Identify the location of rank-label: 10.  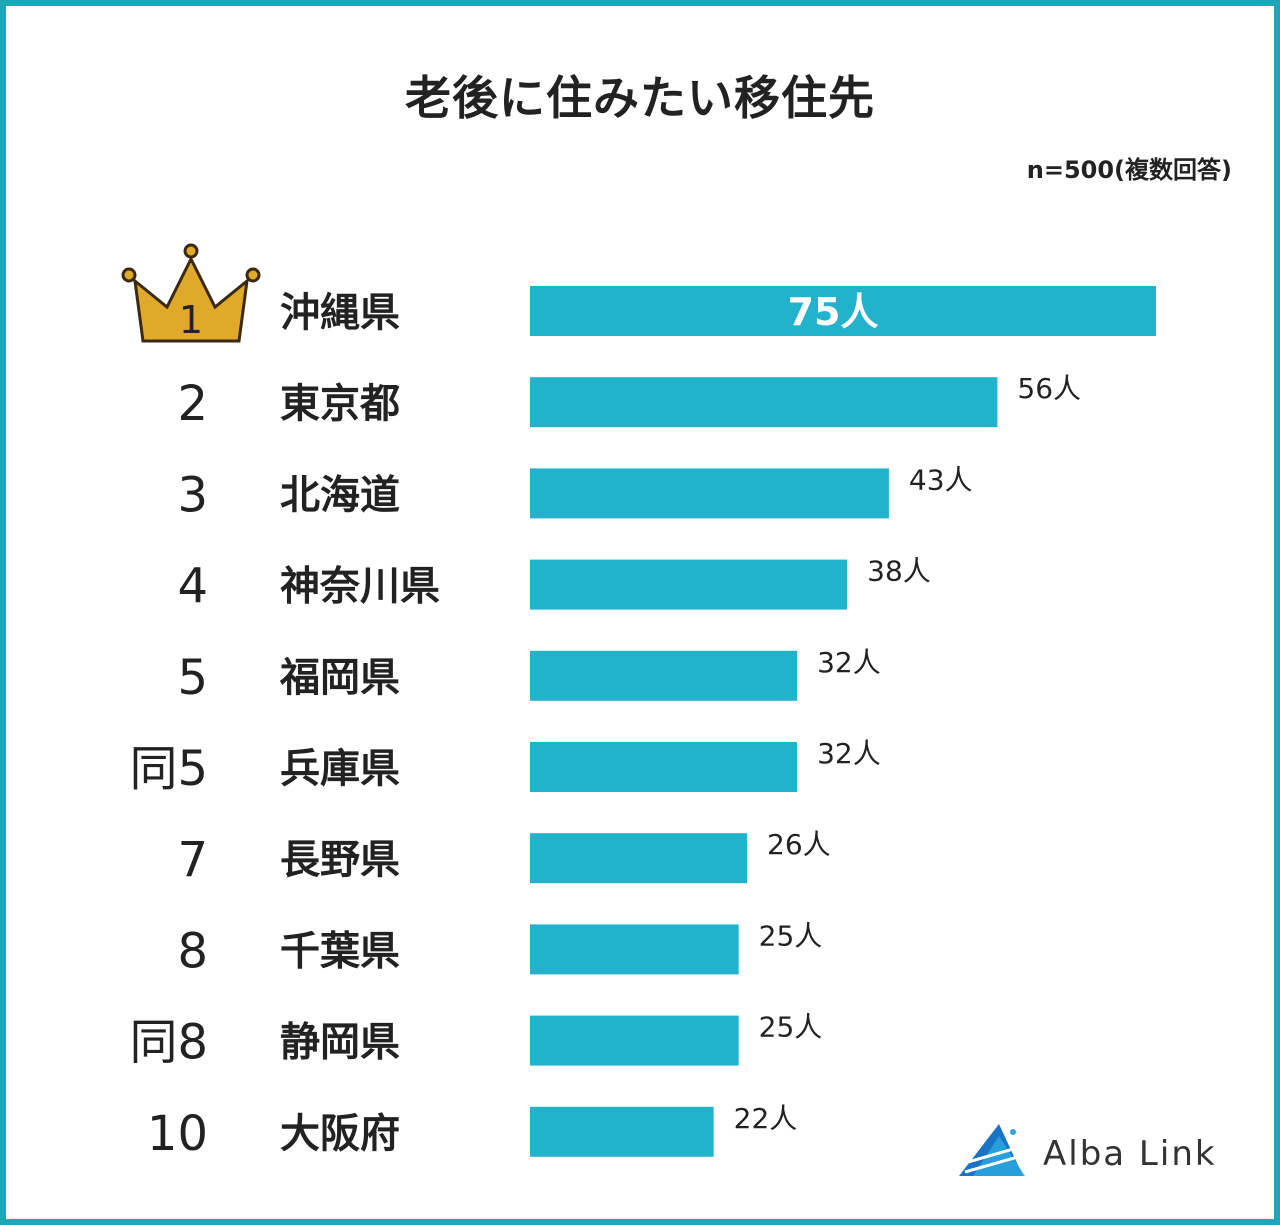
(177, 1134).